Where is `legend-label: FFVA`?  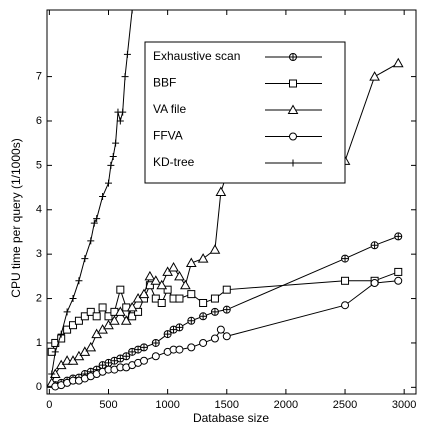
legend-label: FFVA is located at coordinates (168, 136).